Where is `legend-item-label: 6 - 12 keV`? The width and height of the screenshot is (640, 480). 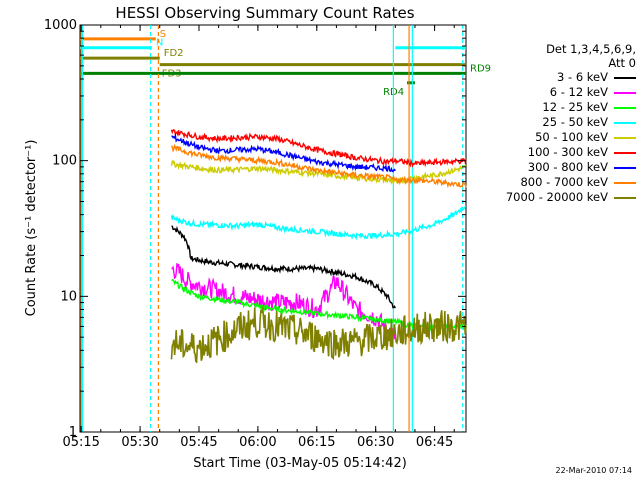
legend-item-label: 6 - 12 keV is located at coordinates (578, 92).